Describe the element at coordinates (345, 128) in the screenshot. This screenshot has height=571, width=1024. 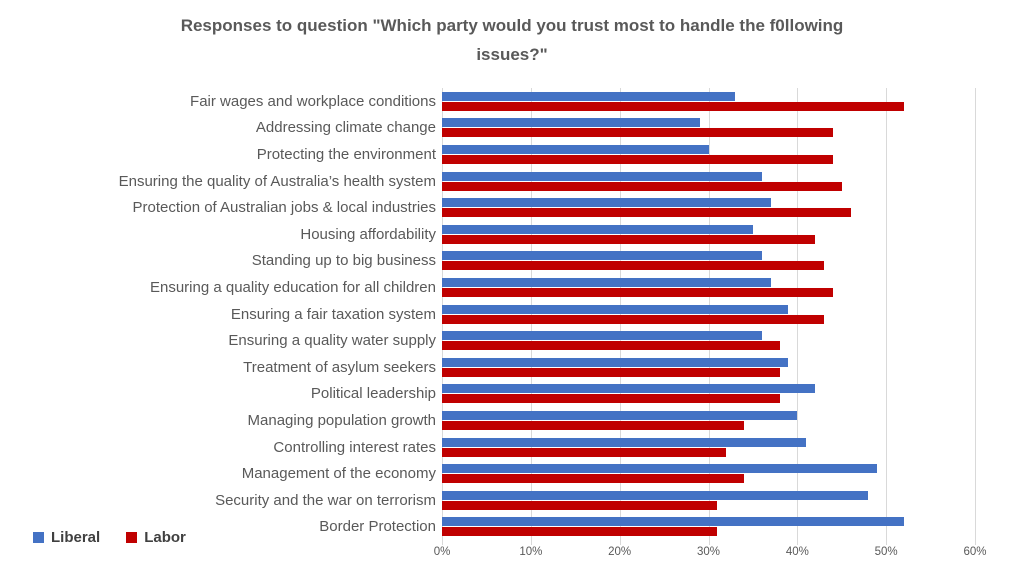
I see `category-label: Addressing climate change` at that location.